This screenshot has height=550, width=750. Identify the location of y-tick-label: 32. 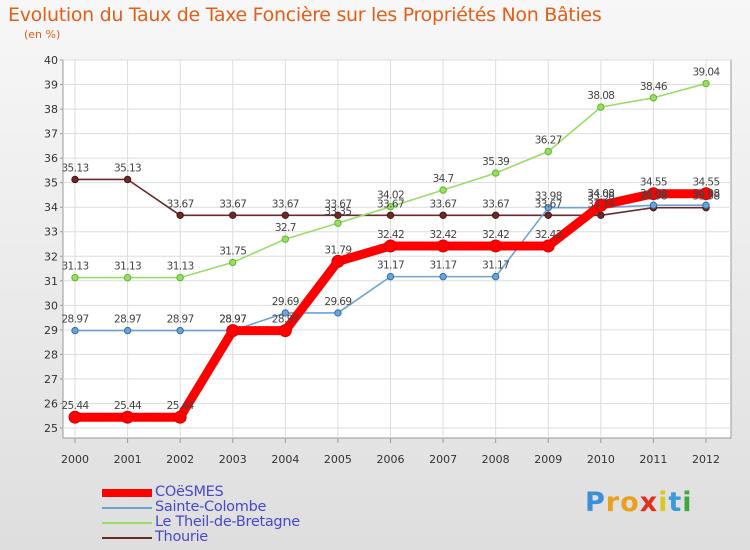
(51, 256).